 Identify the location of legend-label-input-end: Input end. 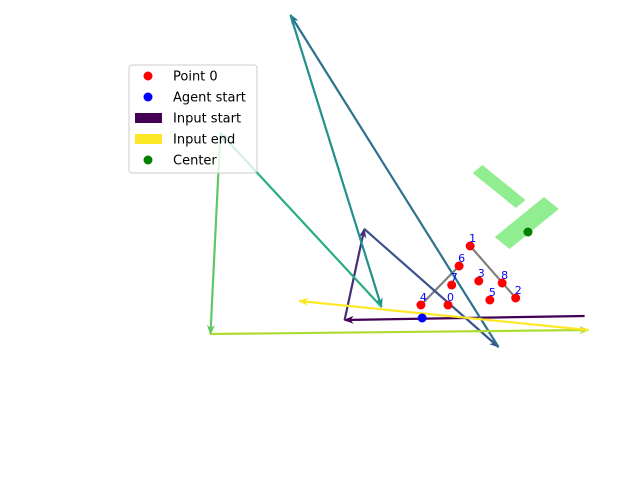
(204, 140).